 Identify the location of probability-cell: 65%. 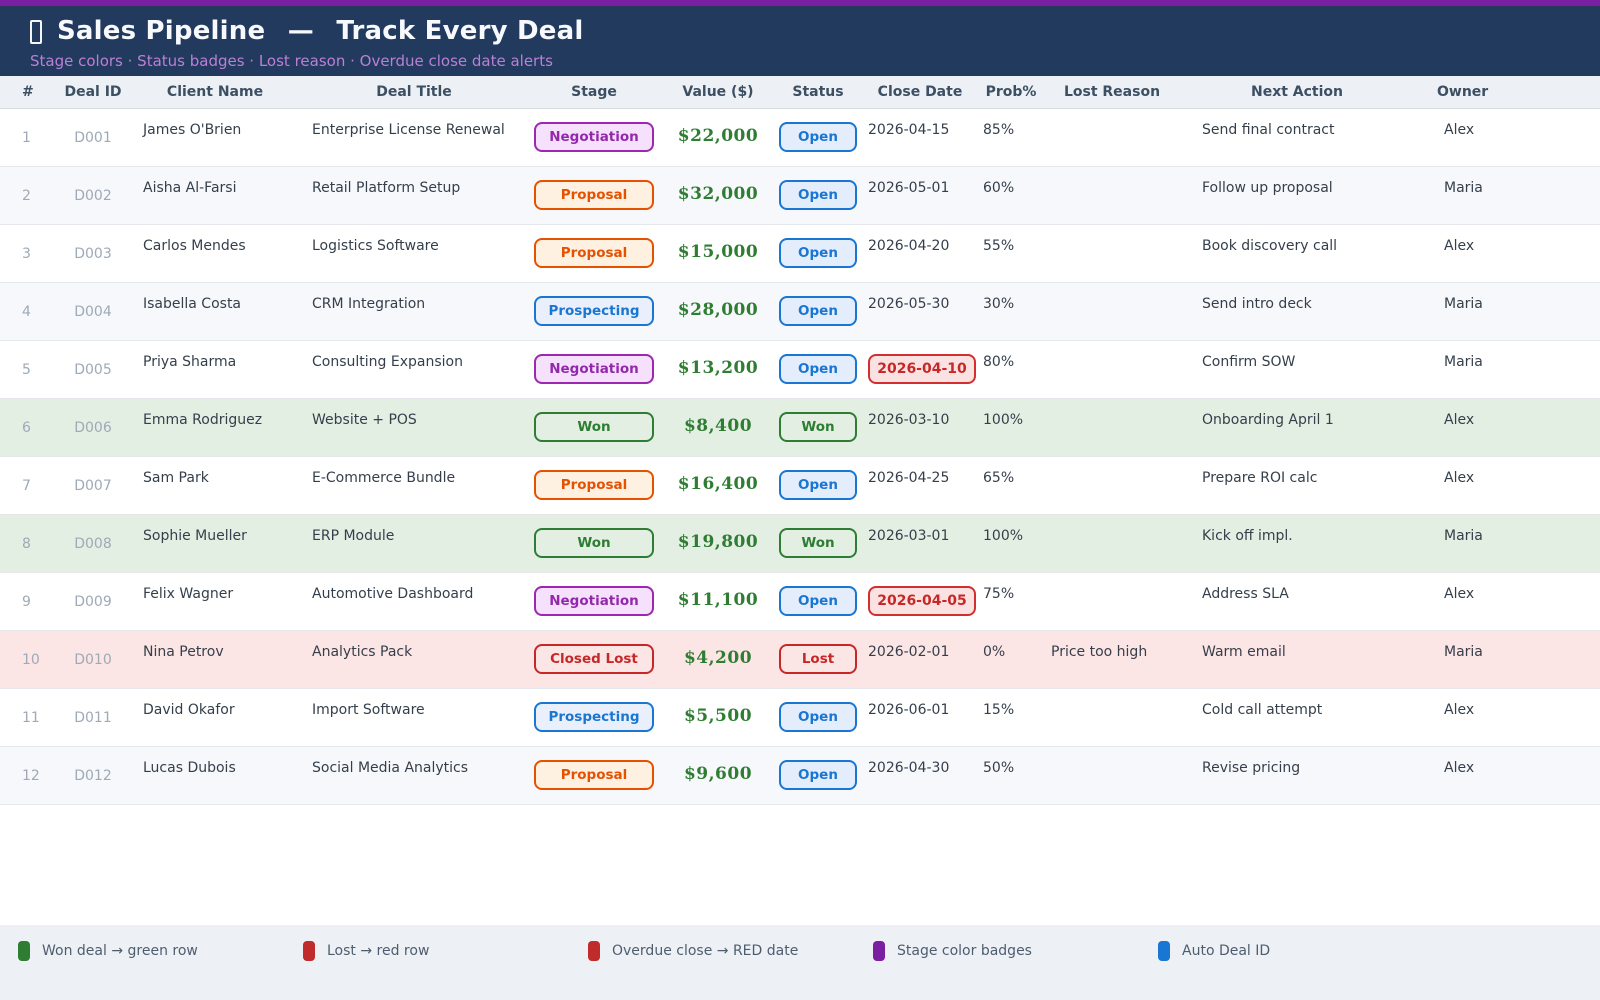
(1011, 485).